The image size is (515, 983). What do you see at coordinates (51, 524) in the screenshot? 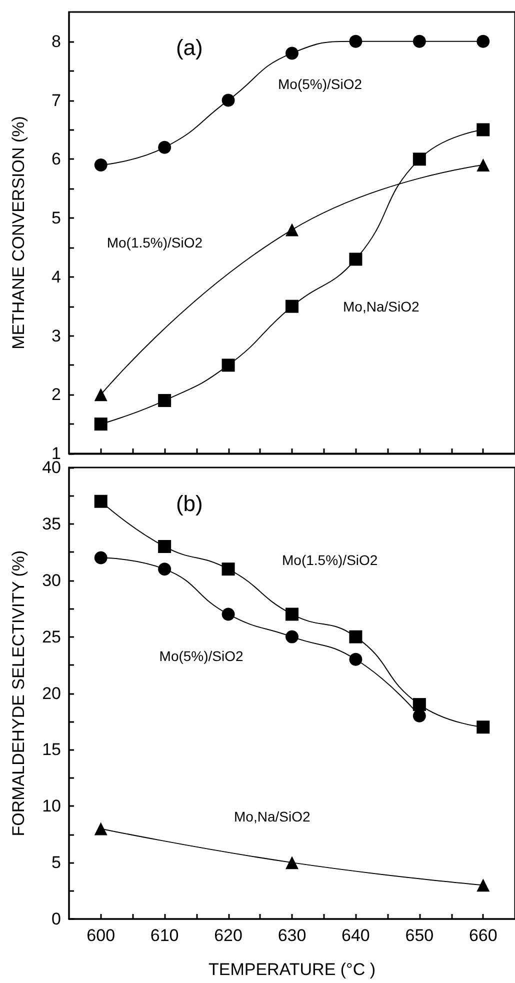
I see `y-tick-label: 35` at bounding box center [51, 524].